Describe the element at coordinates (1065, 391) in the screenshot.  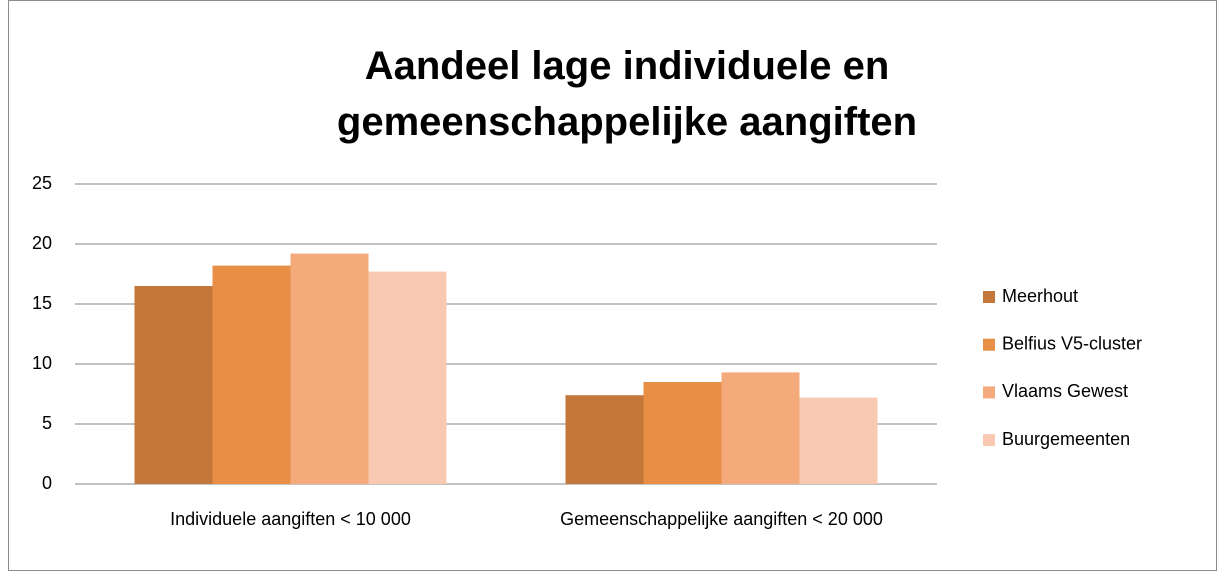
I see `legend-label: Vlaams Gewest` at that location.